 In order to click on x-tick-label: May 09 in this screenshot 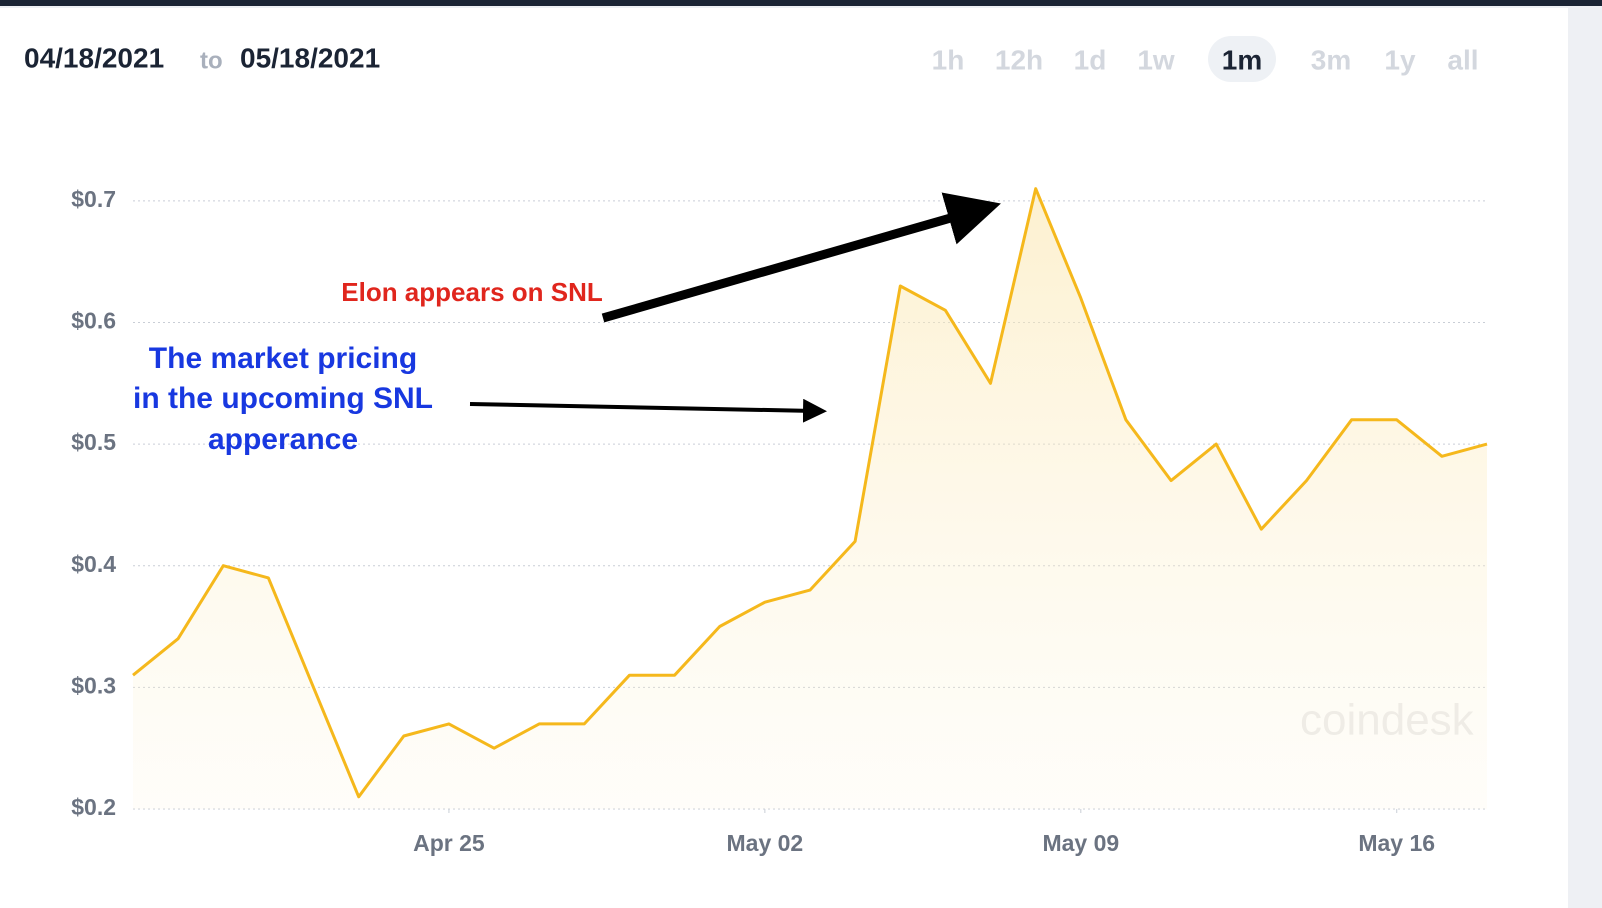, I will do `click(1080, 843)`.